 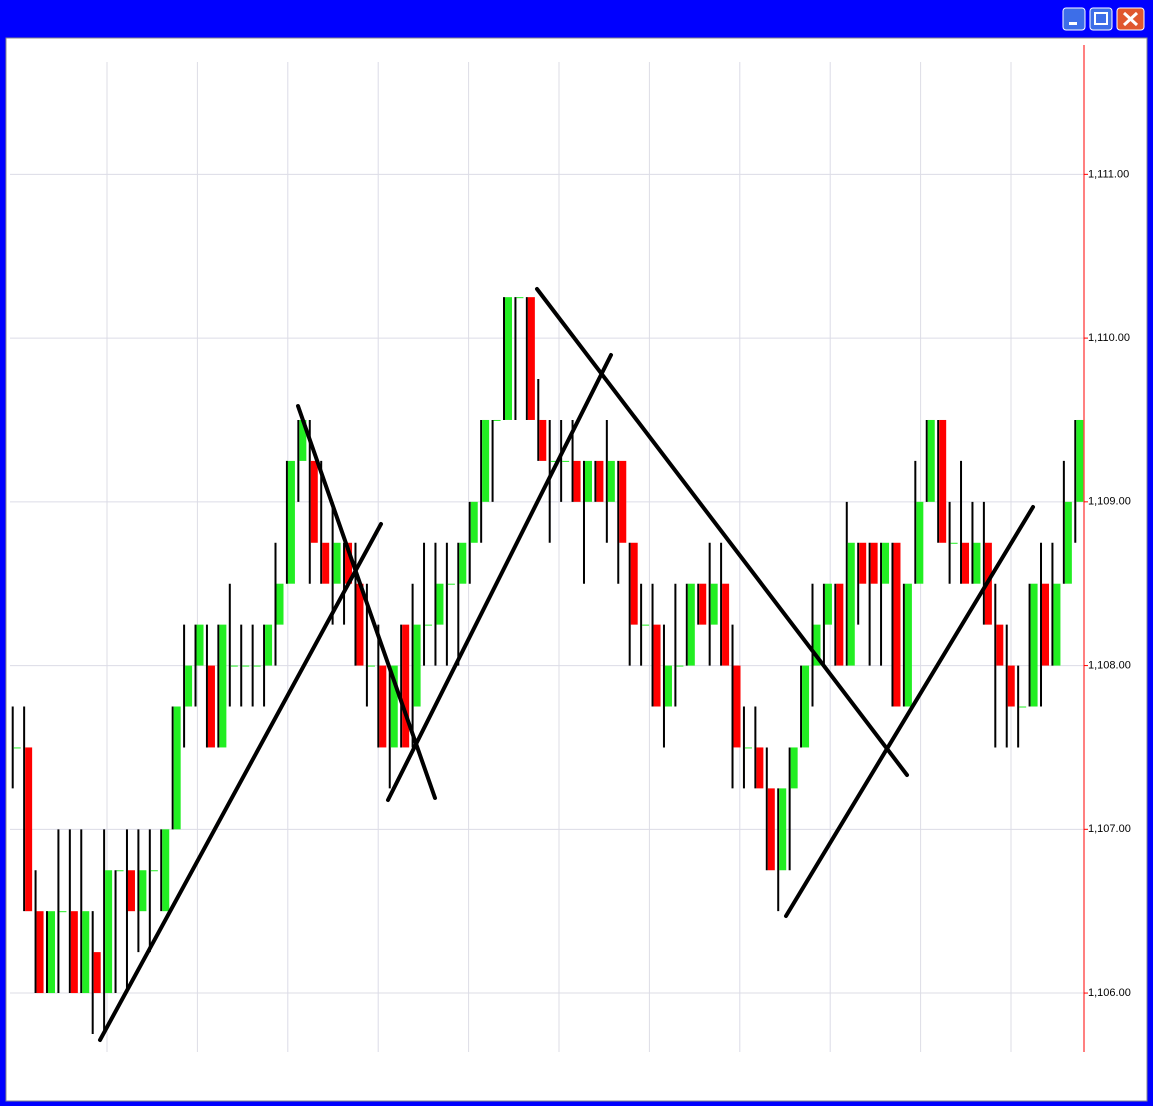 What do you see at coordinates (1109, 829) in the screenshot?
I see `y-tick-label: 1,107.00` at bounding box center [1109, 829].